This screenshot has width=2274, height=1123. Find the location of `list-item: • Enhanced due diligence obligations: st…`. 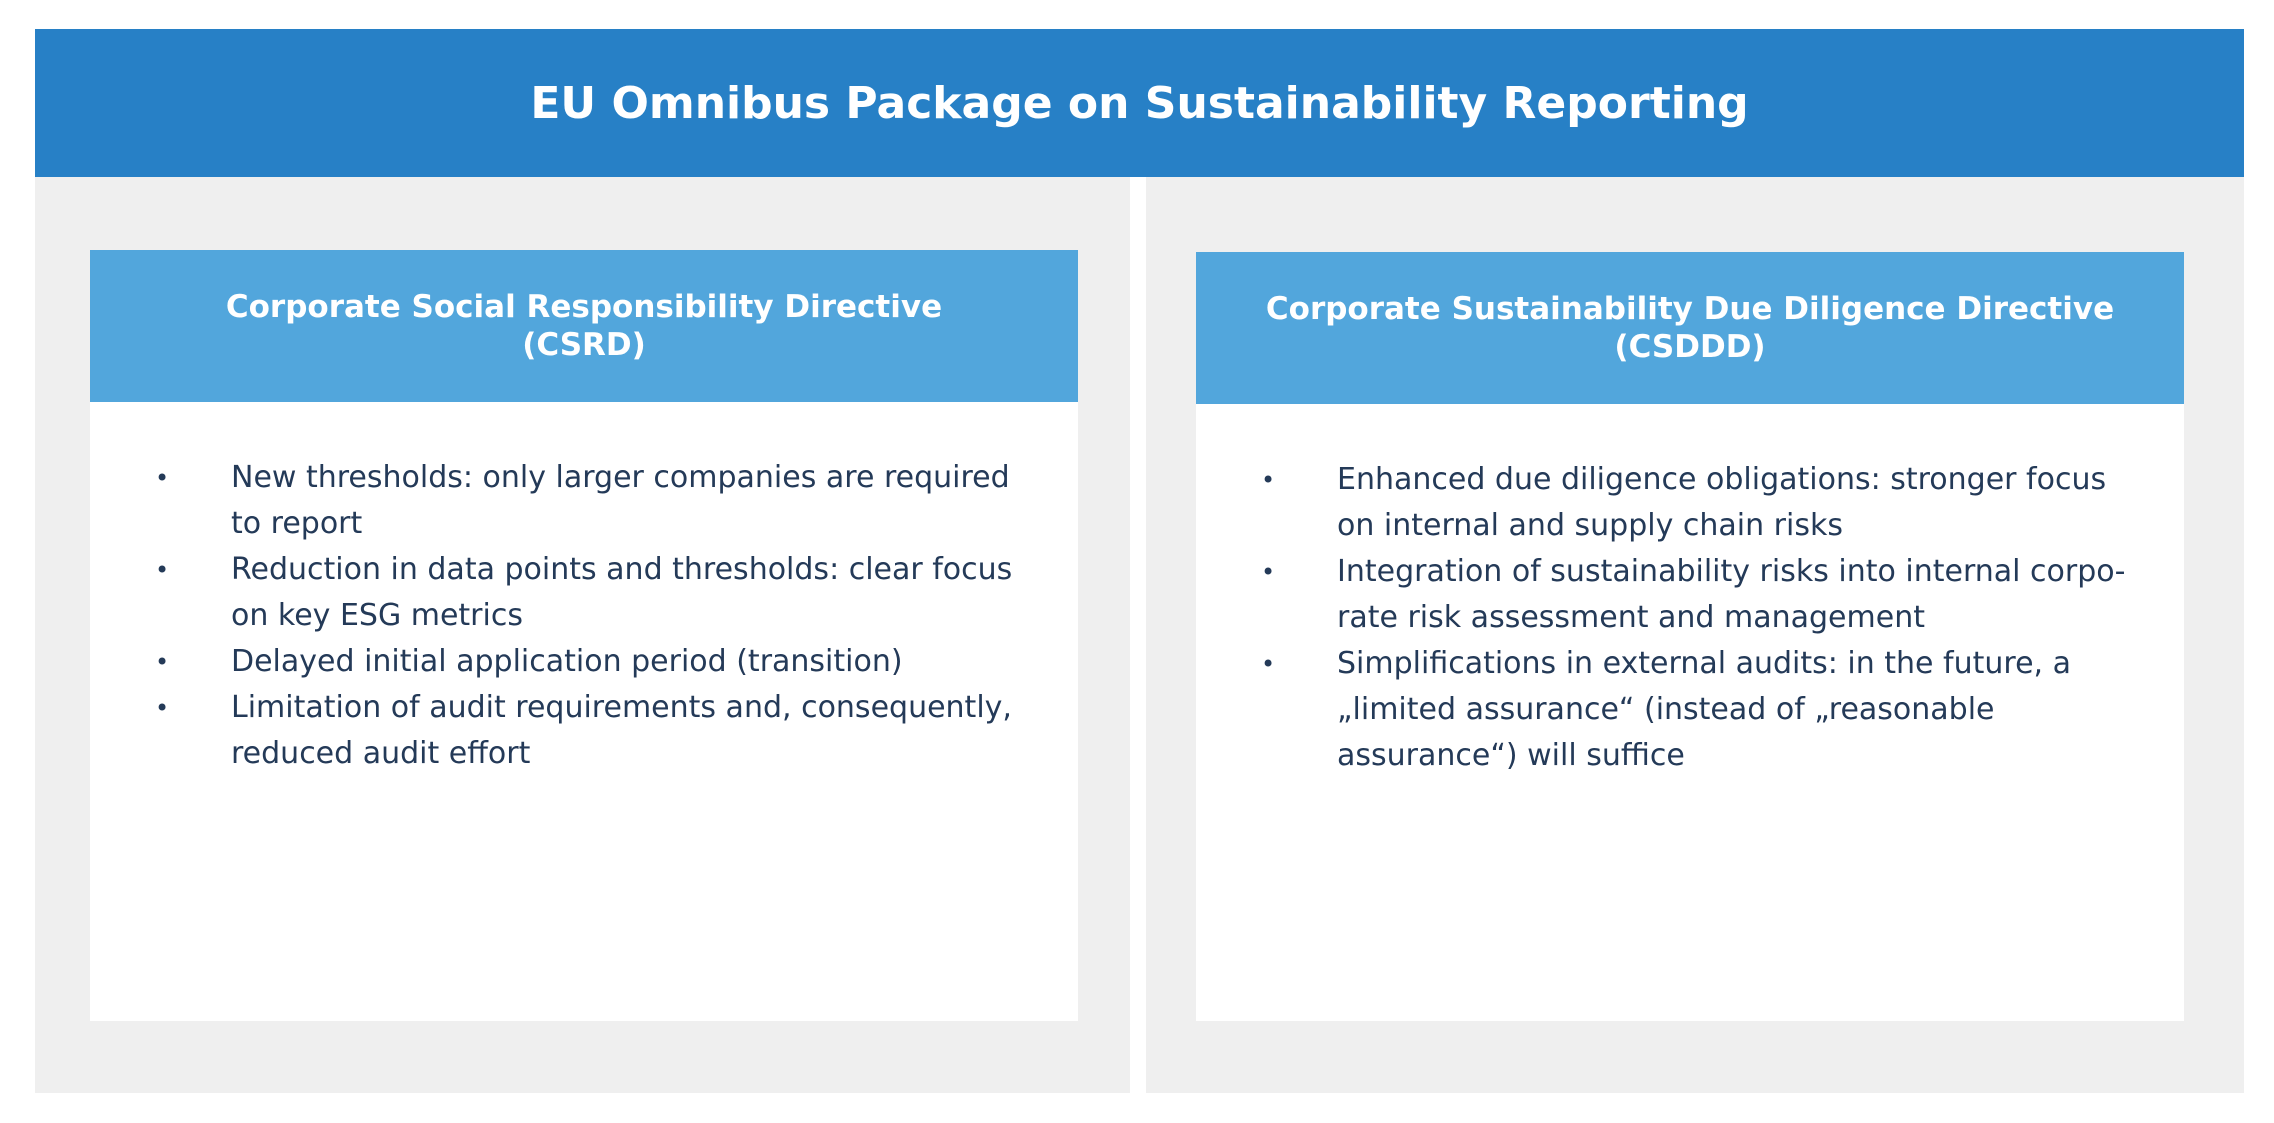

list-item: • Enhanced due diligence obligations: st… is located at coordinates (1690, 503).